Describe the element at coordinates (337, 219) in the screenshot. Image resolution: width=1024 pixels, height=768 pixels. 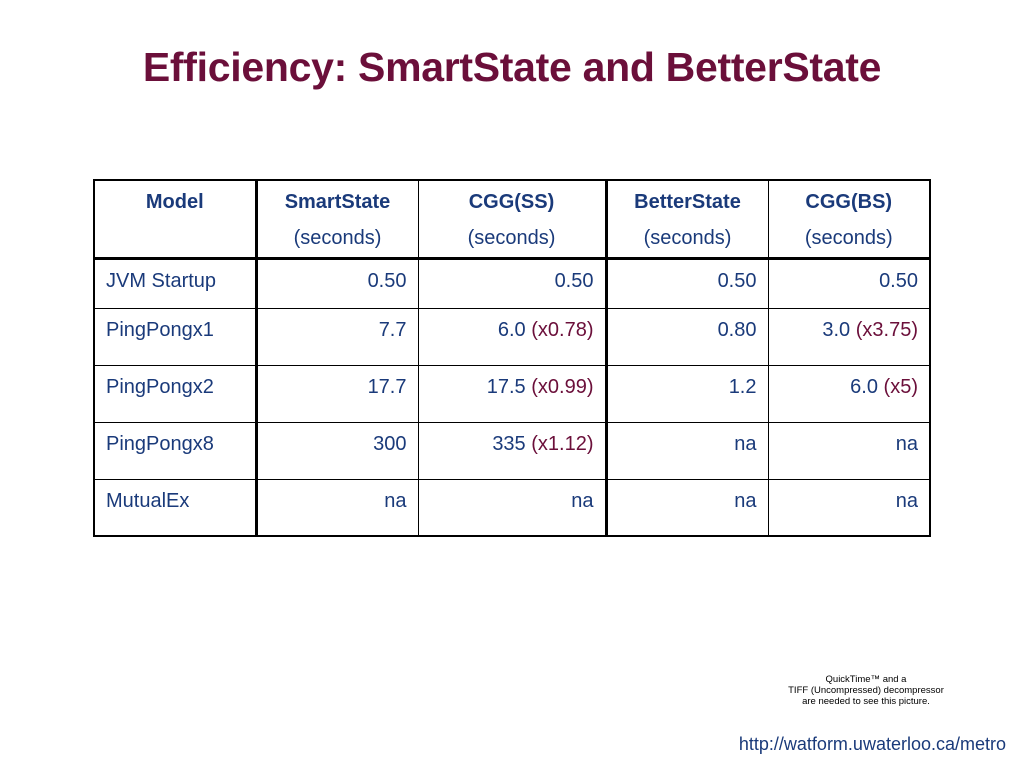
I see `header-smartstate: SmartState (seconds)` at that location.